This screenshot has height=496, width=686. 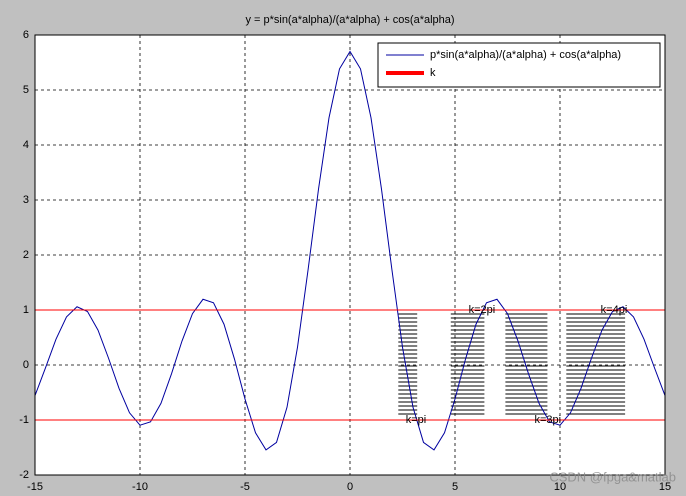 I want to click on y-tick-label: 1, so click(x=26, y=310).